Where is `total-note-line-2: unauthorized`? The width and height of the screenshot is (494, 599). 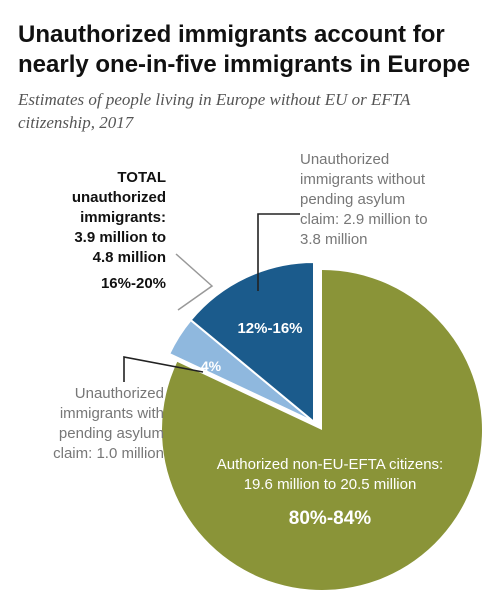
total-note-line-2: unauthorized is located at coordinates (118, 197).